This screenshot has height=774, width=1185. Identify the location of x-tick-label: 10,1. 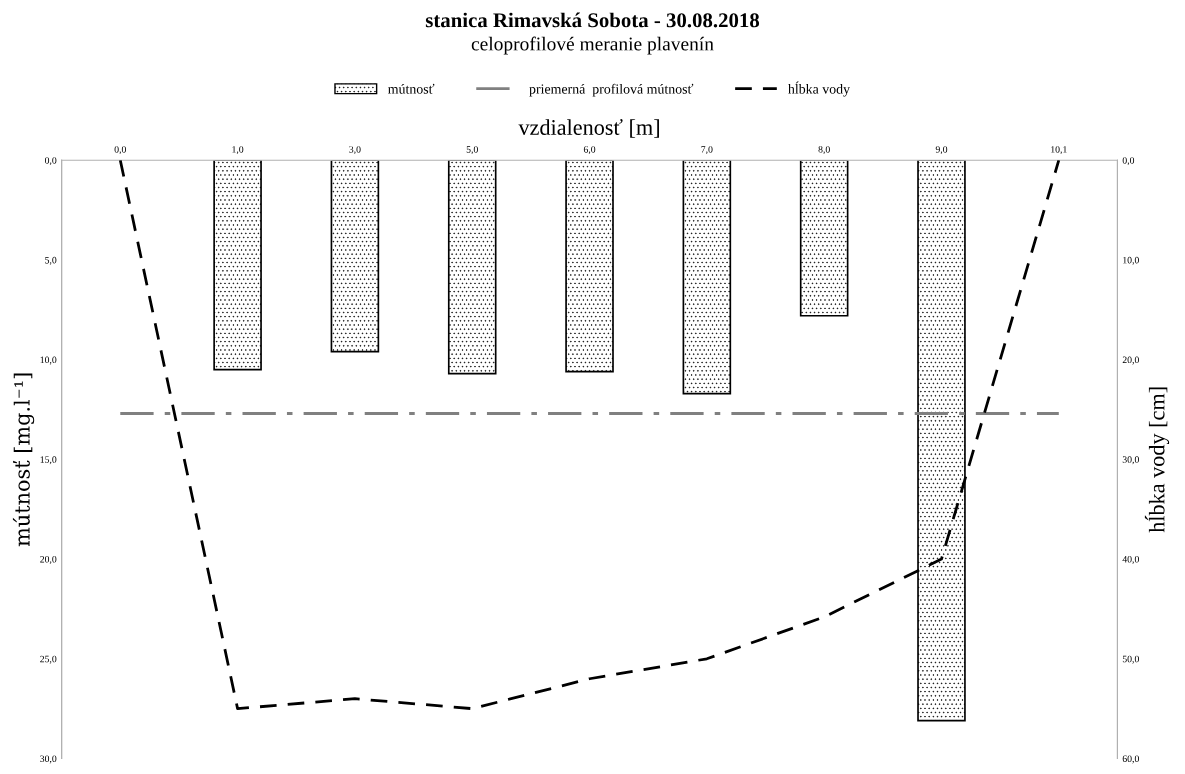
(1059, 150).